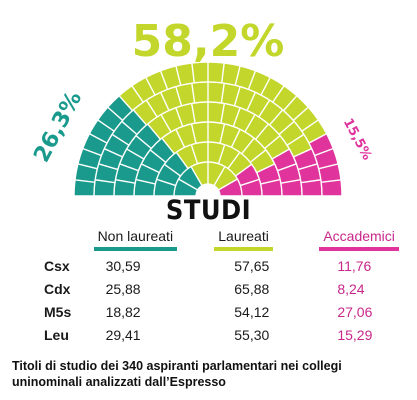  I want to click on cell-value: 27,06, so click(355, 312).